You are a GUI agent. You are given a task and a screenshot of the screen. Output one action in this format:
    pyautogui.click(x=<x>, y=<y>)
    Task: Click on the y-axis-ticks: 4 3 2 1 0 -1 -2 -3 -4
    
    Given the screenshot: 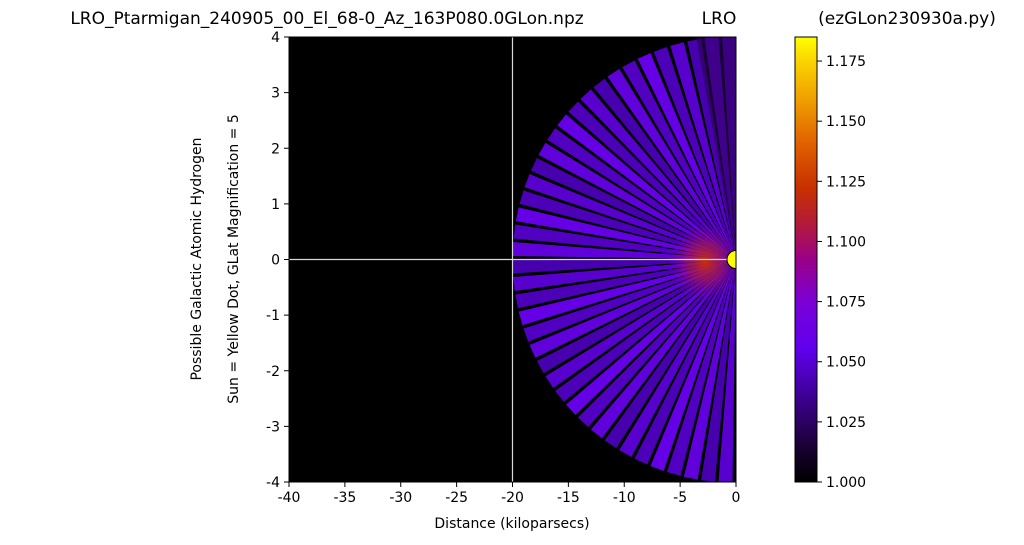 What is the action you would take?
    pyautogui.click(x=277, y=260)
    